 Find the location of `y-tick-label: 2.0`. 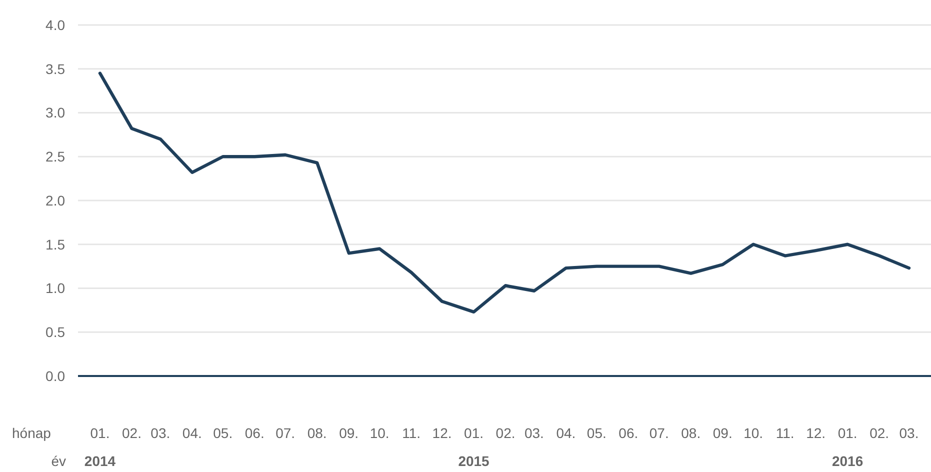

y-tick-label: 2.0 is located at coordinates (56, 200).